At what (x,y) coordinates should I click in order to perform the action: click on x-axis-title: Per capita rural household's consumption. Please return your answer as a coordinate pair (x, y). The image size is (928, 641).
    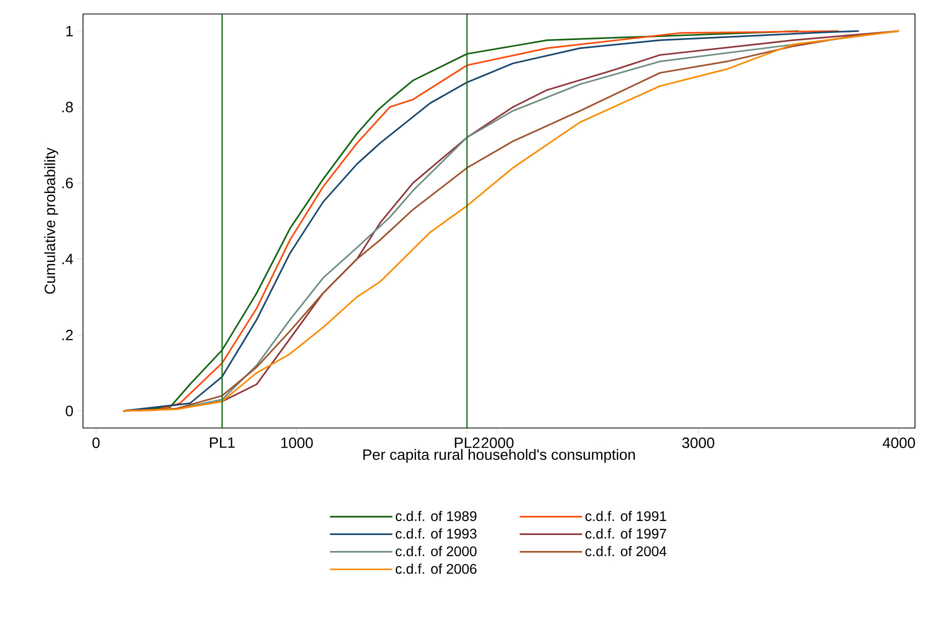
    Looking at the image, I should click on (499, 455).